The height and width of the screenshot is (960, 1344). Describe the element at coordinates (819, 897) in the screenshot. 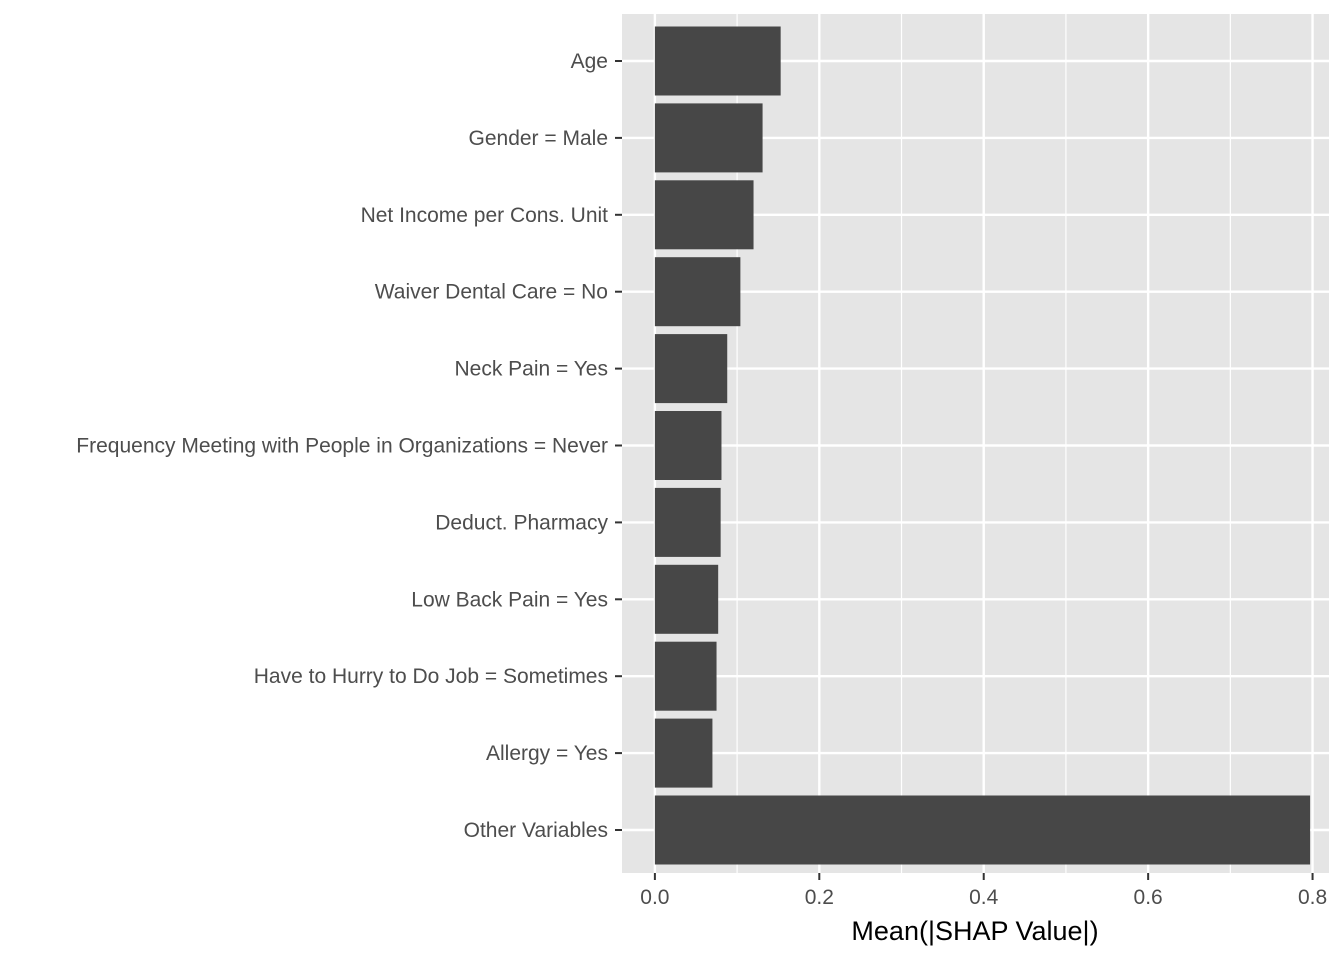

I see `x-tick-label: 0.2` at that location.